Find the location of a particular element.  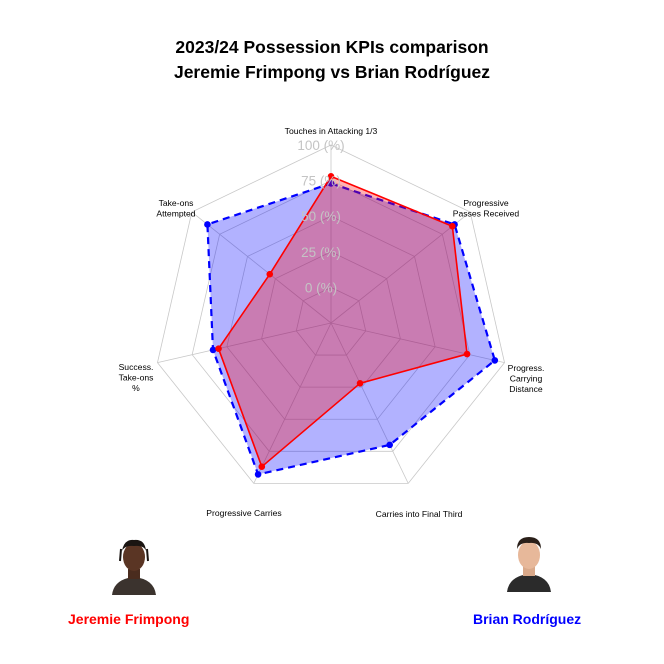

axis-label: Take-ons Attempted is located at coordinates (175, 208).